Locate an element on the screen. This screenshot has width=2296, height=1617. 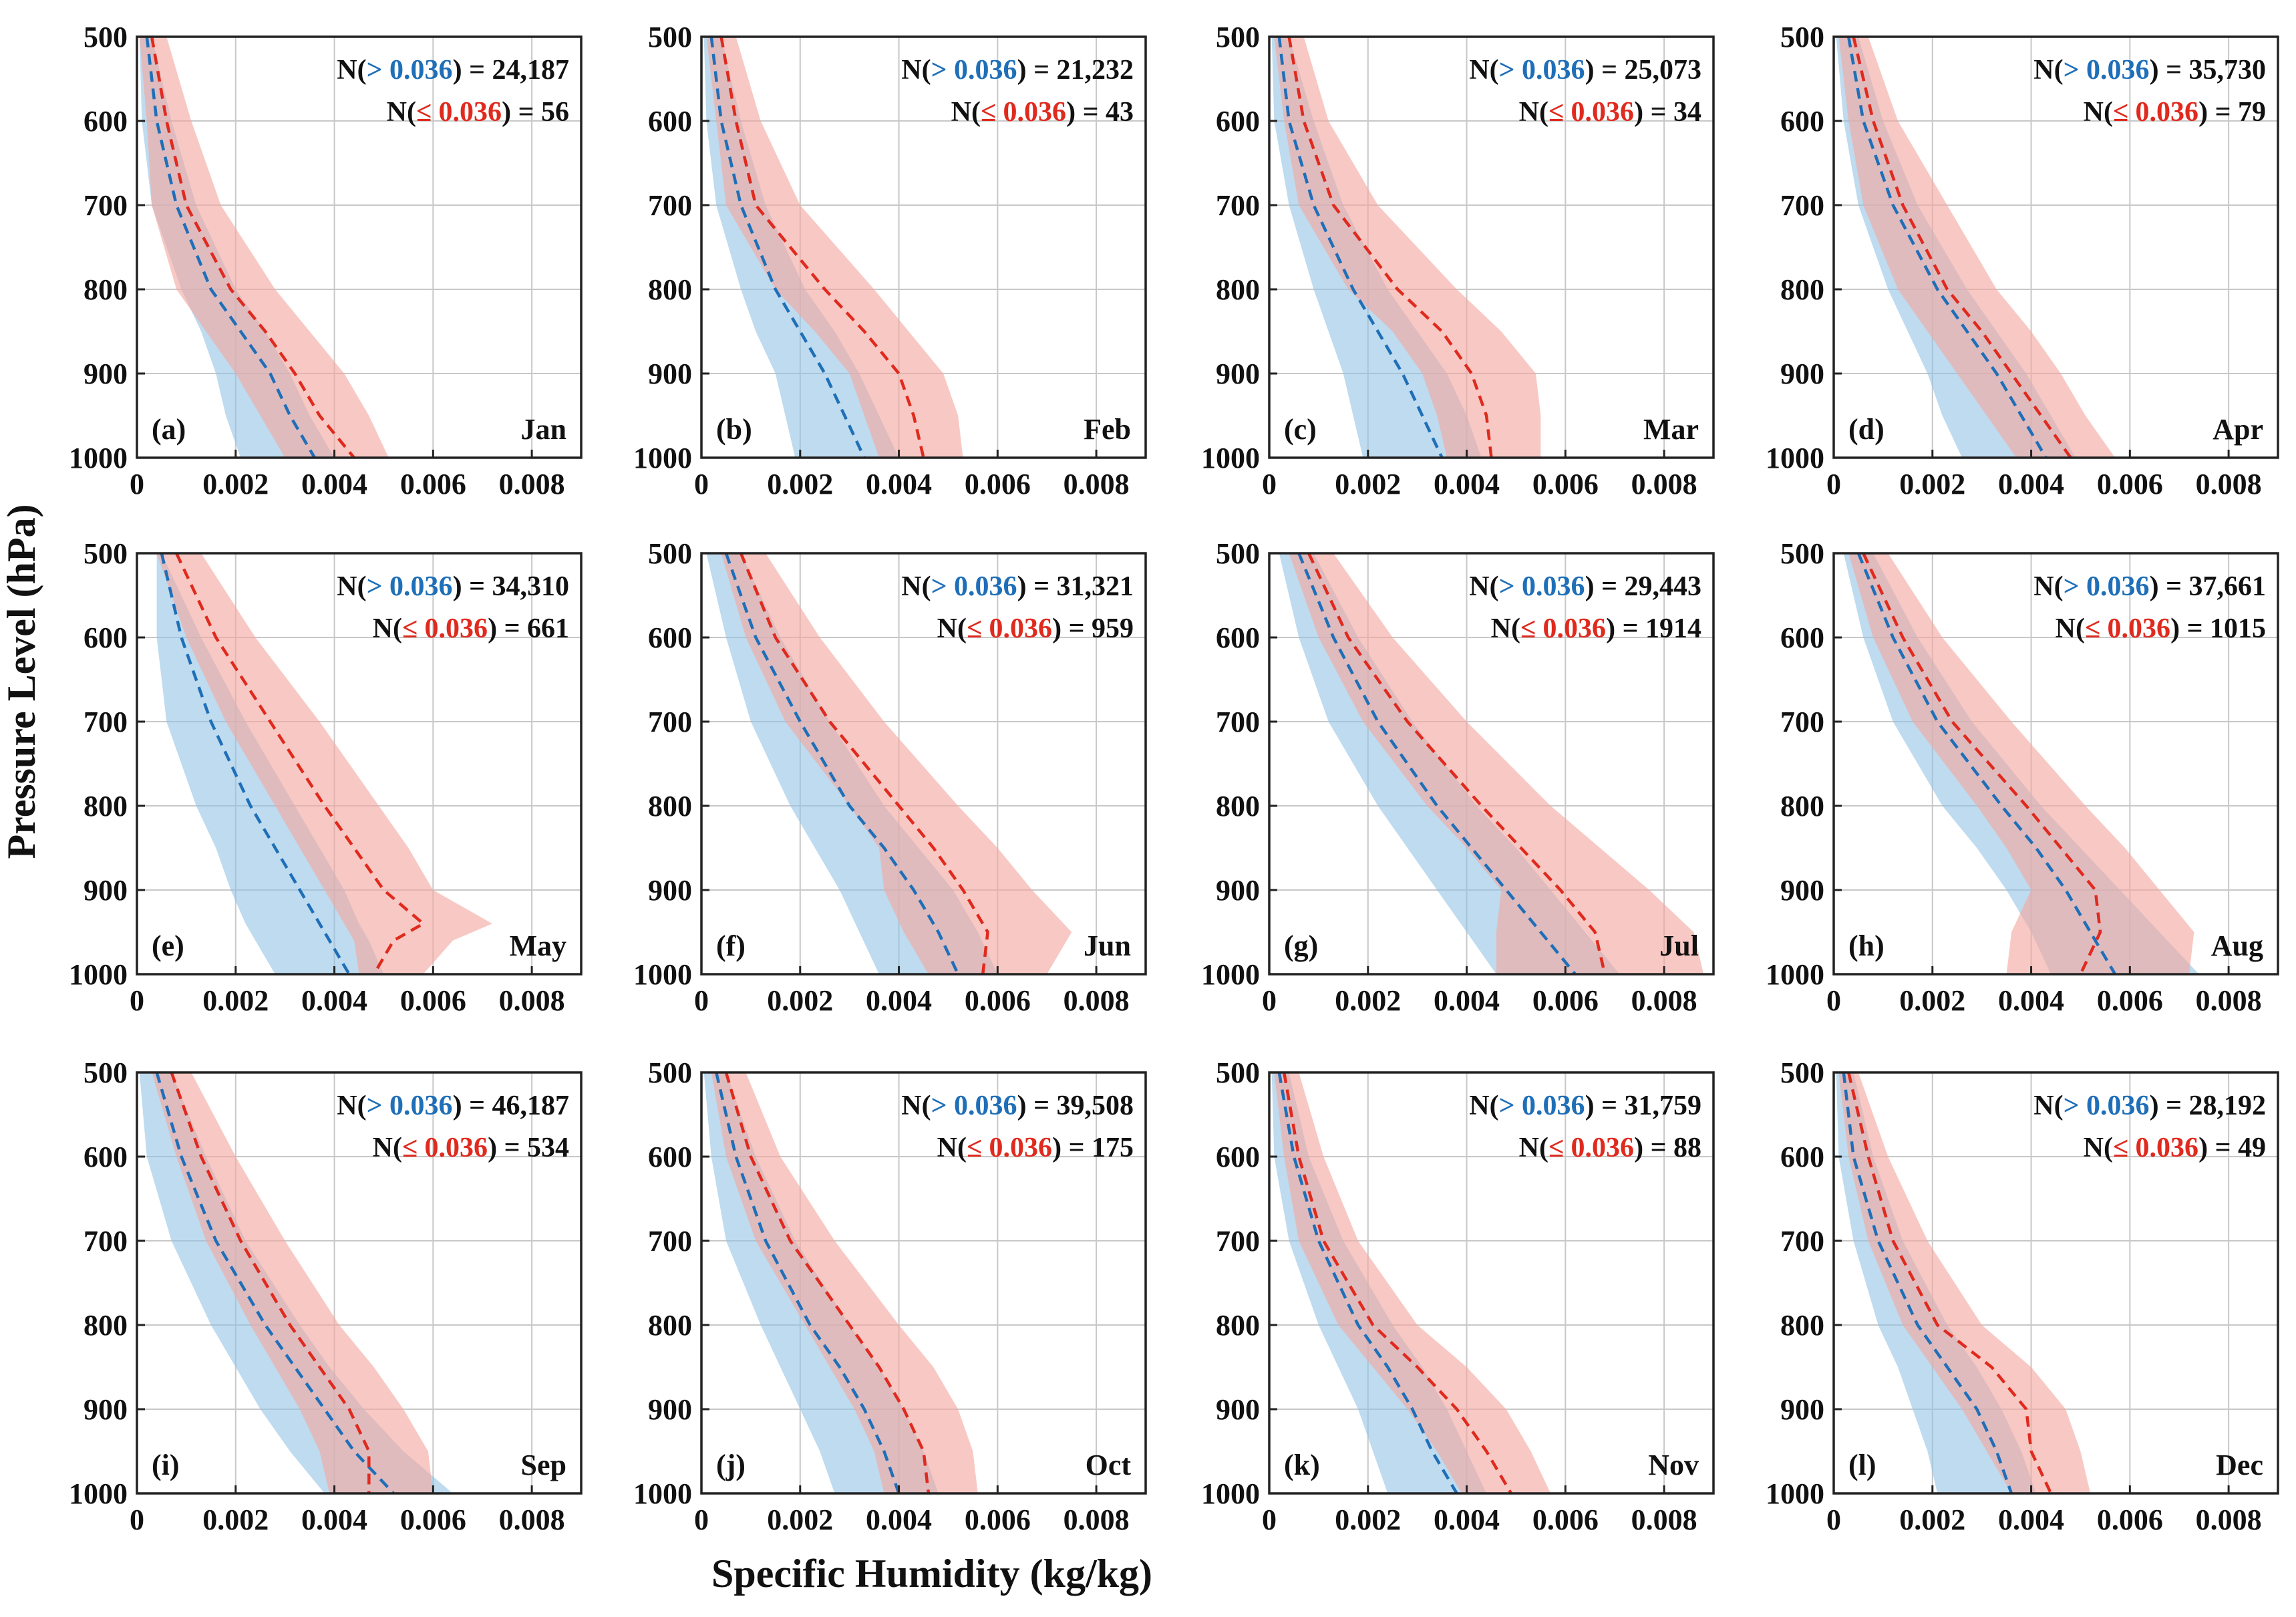
annotation-count-below: N(≤ 0.036) = 1914 is located at coordinates (1596, 629).